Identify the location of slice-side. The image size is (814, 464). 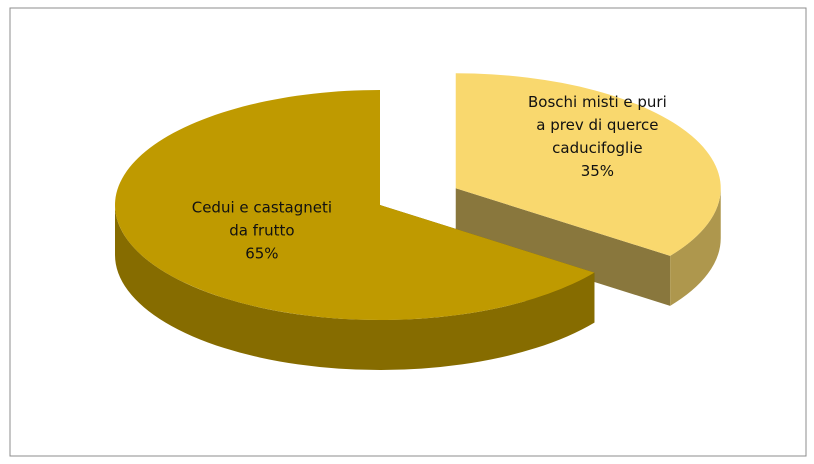
(563, 247).